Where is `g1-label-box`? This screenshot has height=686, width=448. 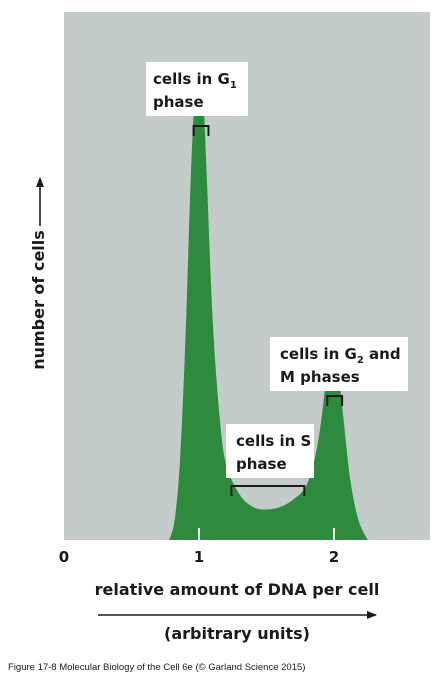
g1-label-box is located at coordinates (197, 89).